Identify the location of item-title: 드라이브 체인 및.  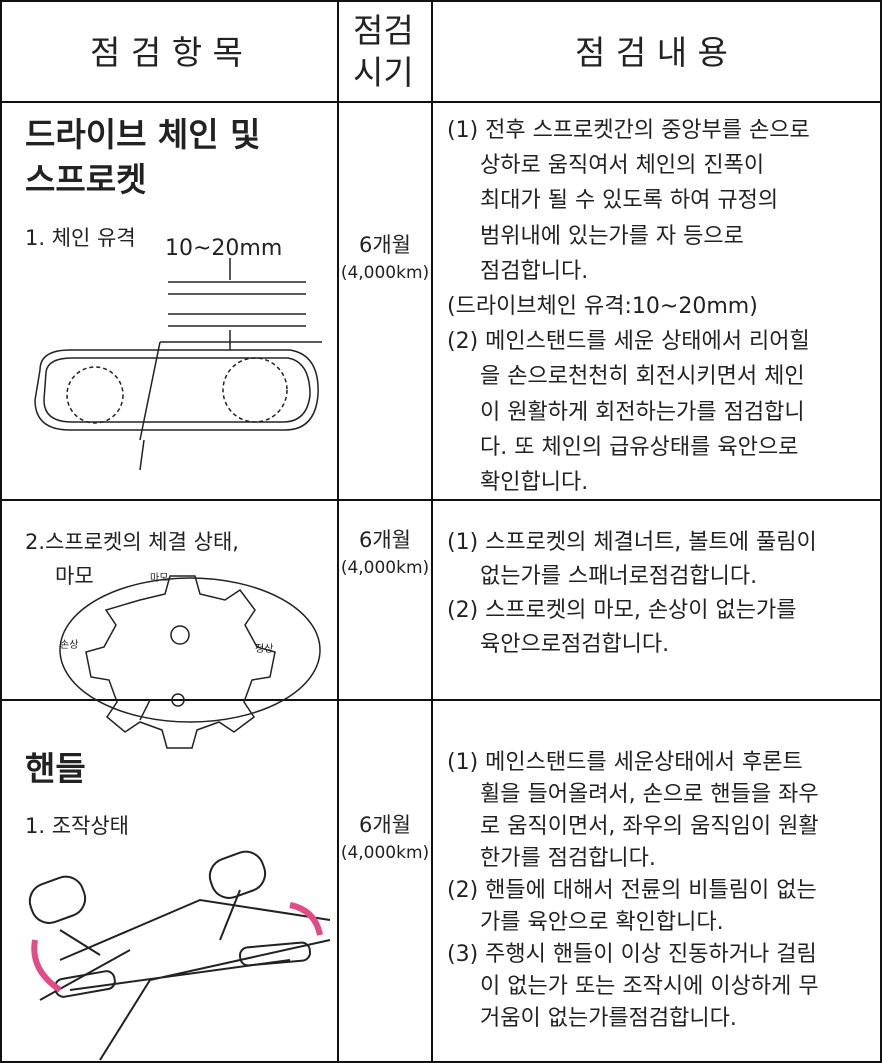
(143, 134).